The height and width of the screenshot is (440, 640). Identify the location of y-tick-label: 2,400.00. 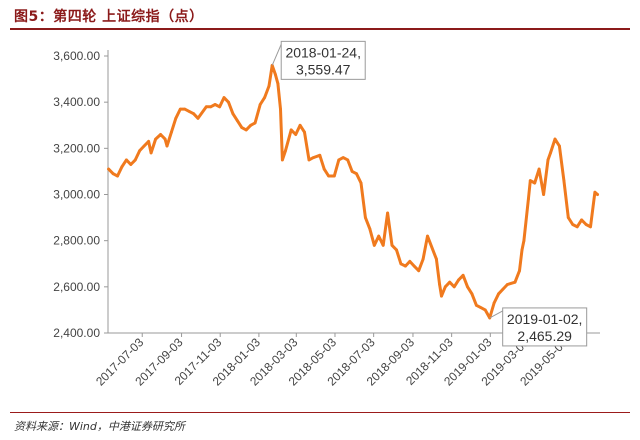
(76, 333).